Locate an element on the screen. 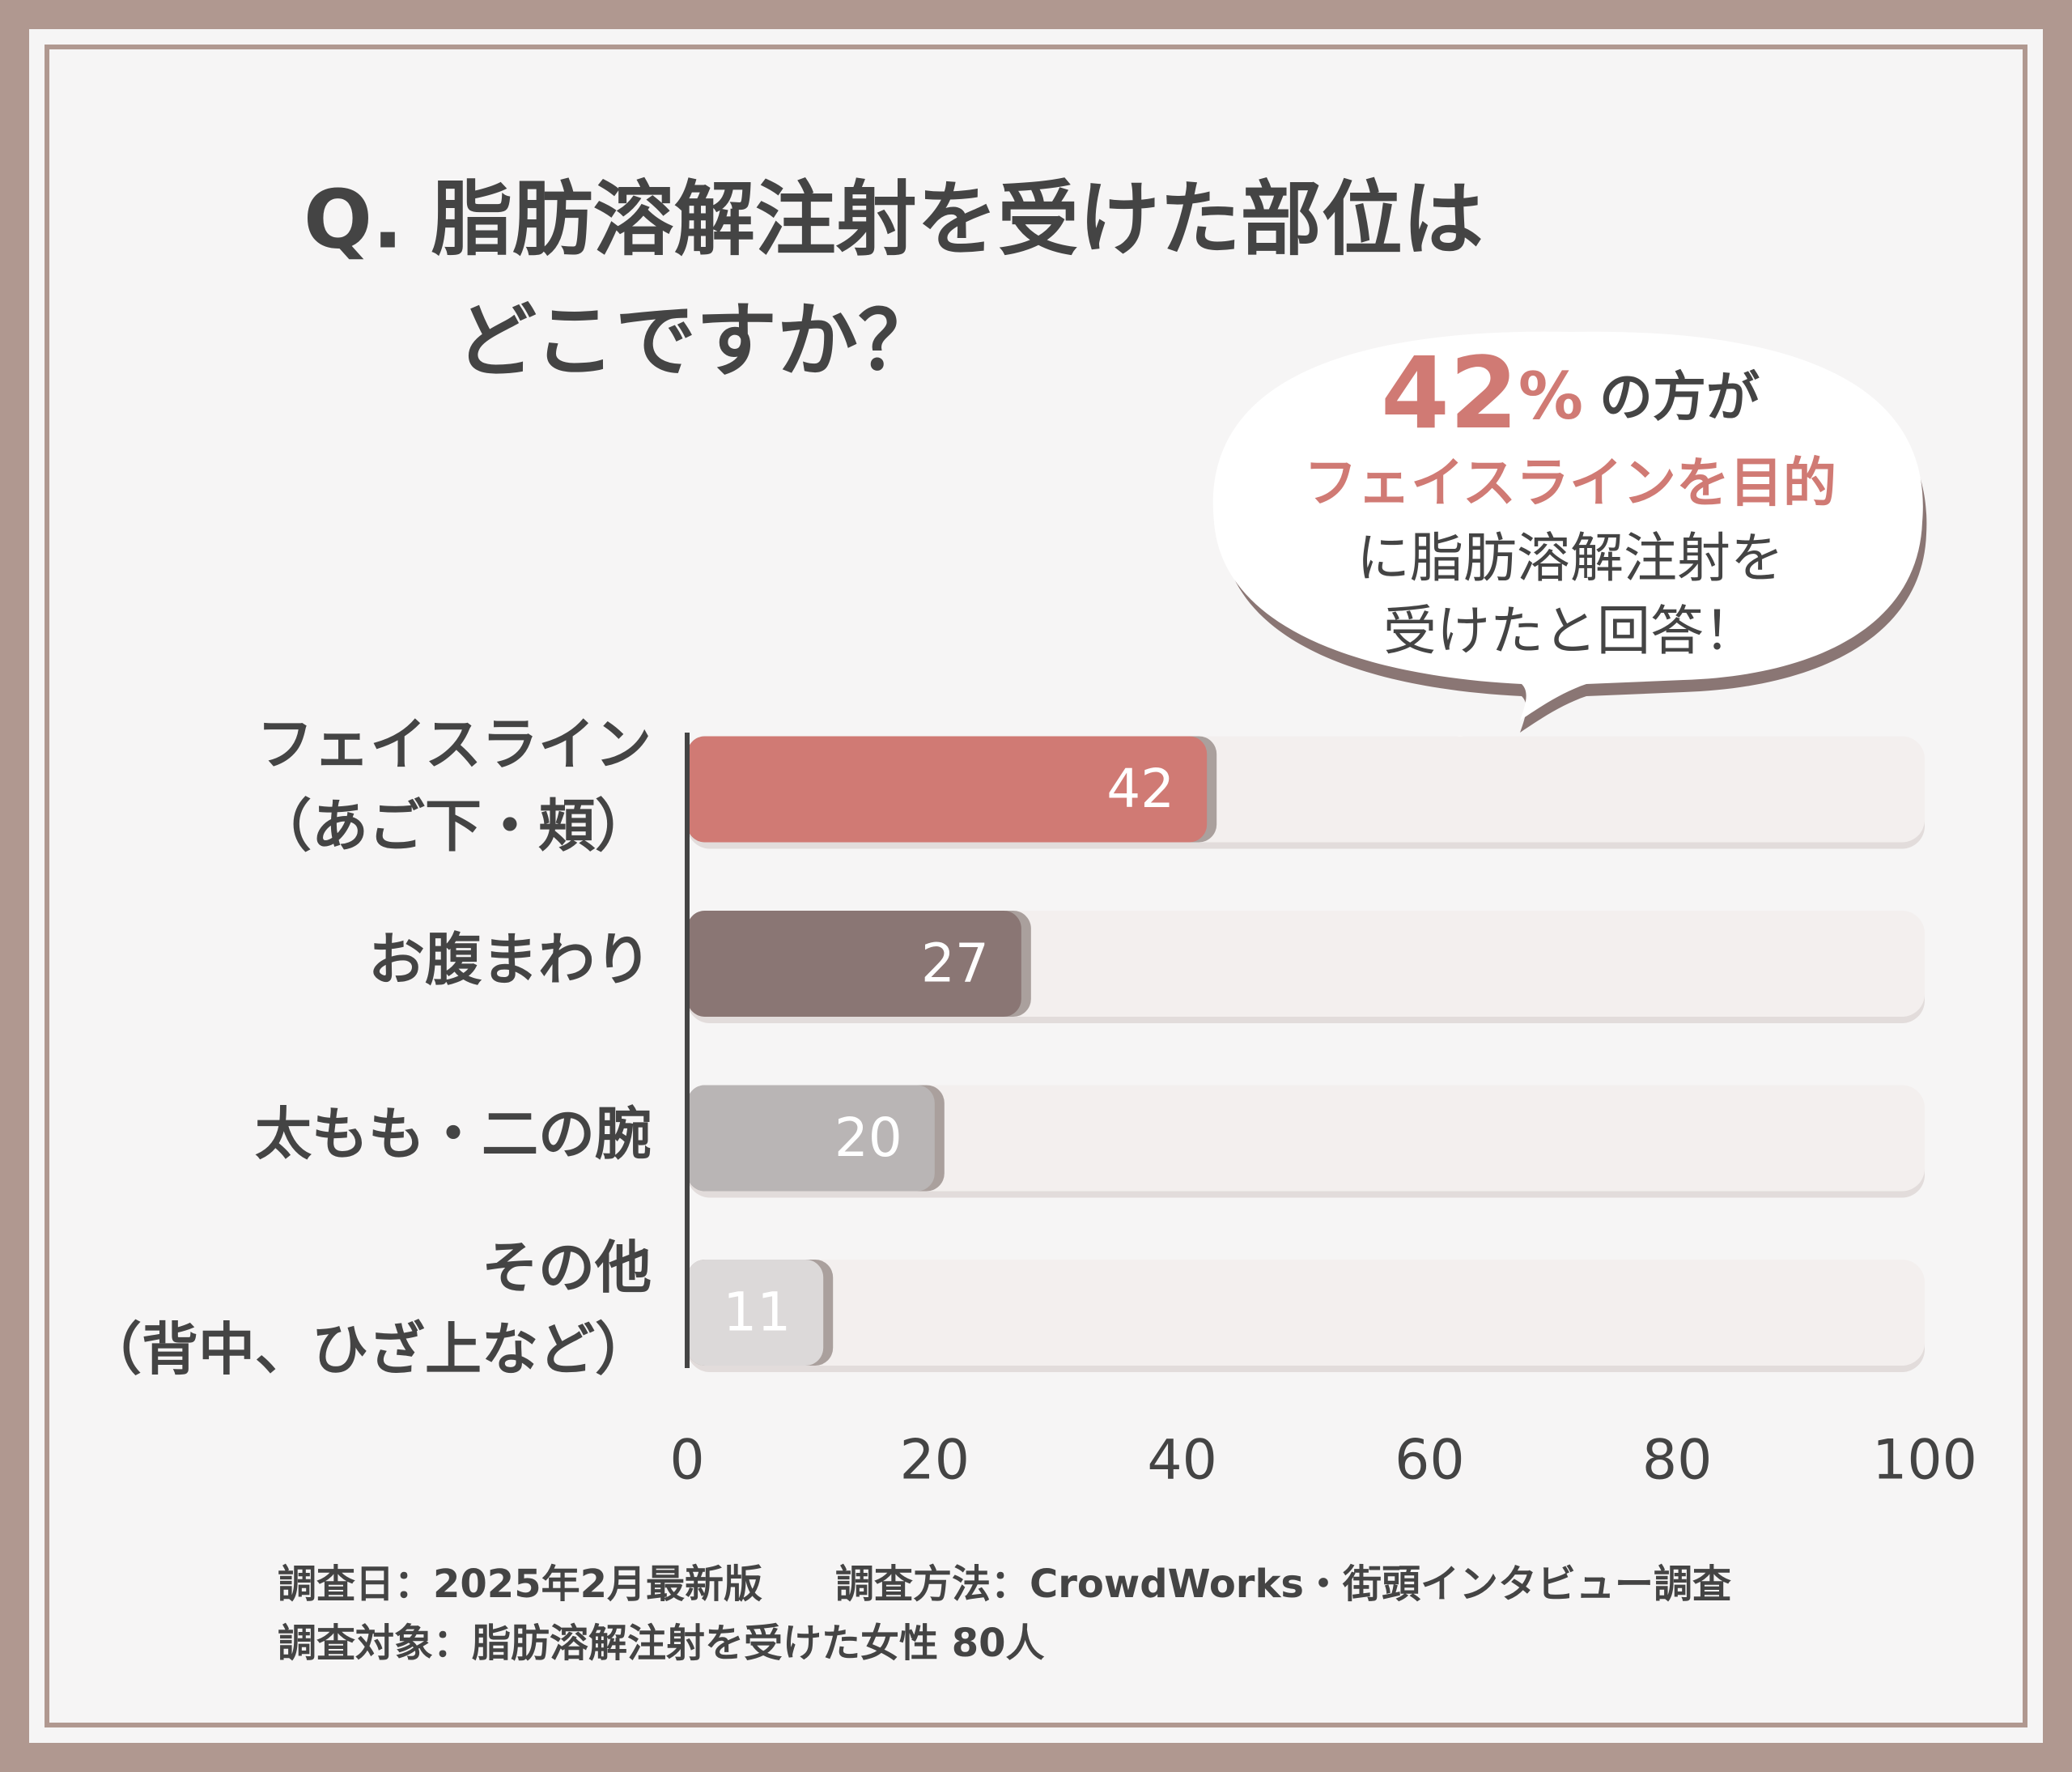 The height and width of the screenshot is (1772, 2072). footer-note: 調査方法：CrowdWorks・街頭インタビュー調査 is located at coordinates (1283, 1585).